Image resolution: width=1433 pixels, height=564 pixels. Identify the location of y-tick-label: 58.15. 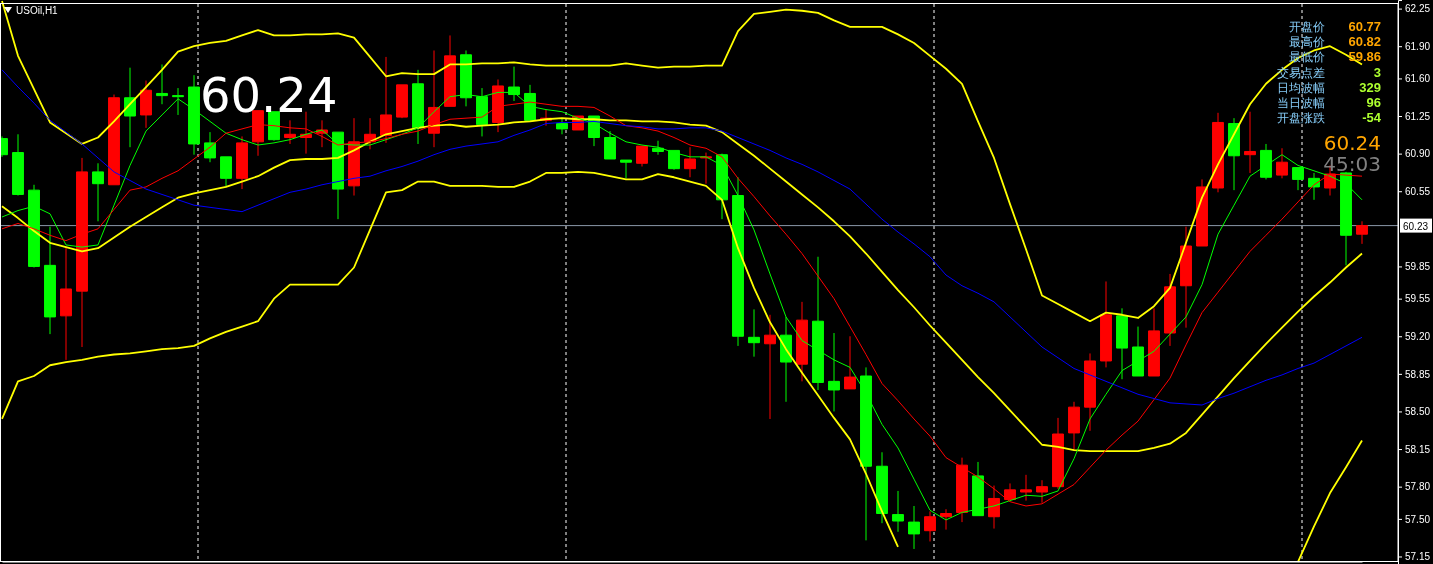
(1418, 449).